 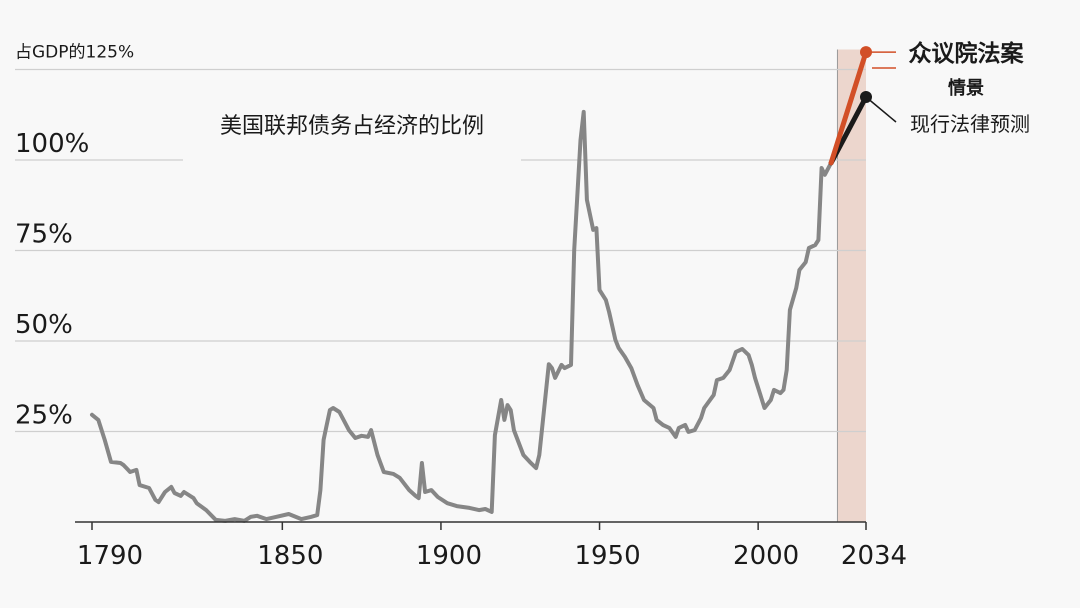 What do you see at coordinates (449, 556) in the screenshot?
I see `x-tick-label: 1900` at bounding box center [449, 556].